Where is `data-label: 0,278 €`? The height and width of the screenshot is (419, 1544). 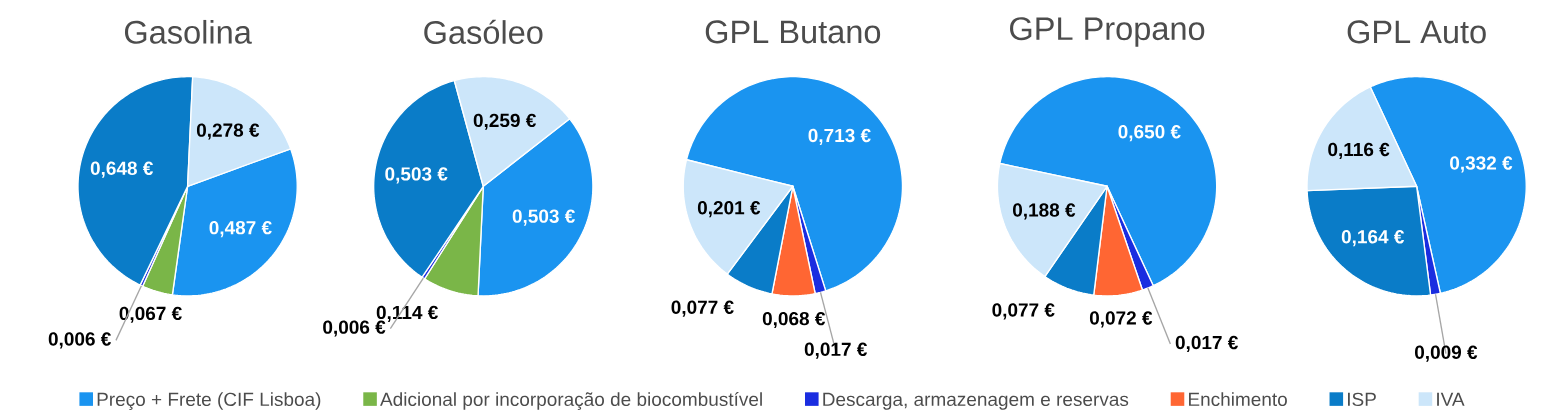 data-label: 0,278 € is located at coordinates (228, 131).